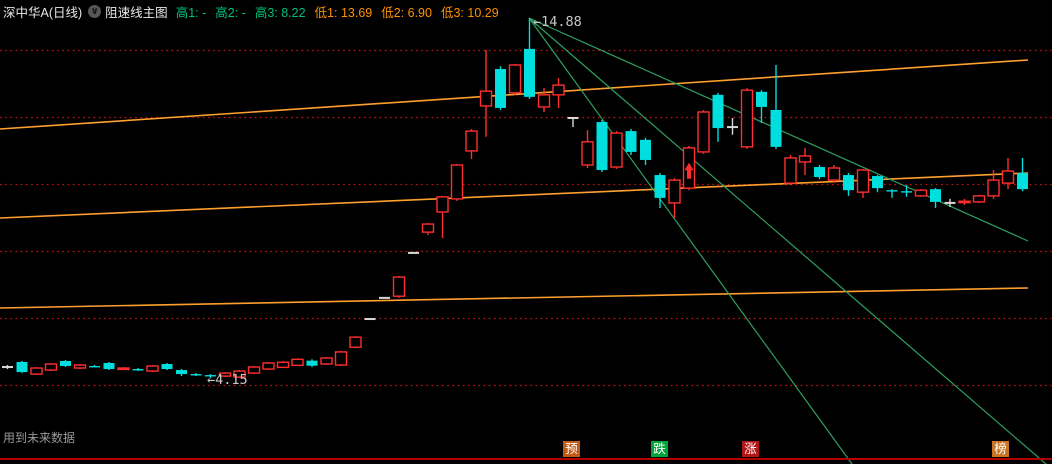 The height and width of the screenshot is (464, 1052). I want to click on indicator-title: 阻速线主图, so click(136, 12).